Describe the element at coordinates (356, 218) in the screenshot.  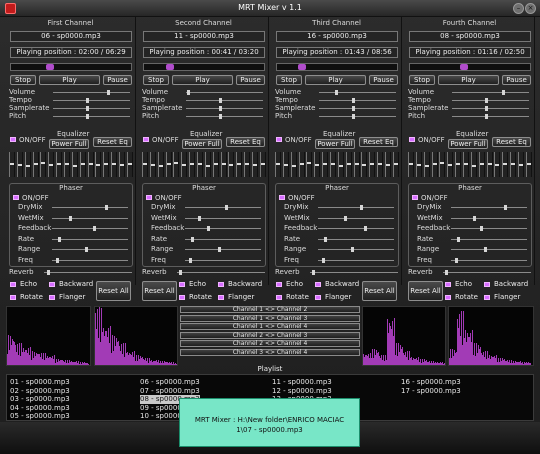
I see `phaser-wetmix-slider` at that location.